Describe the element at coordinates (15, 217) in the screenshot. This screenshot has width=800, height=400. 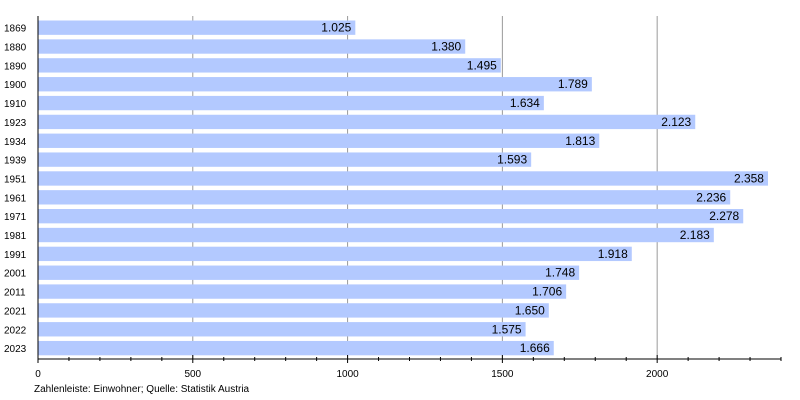
I see `category-label: 1971` at that location.